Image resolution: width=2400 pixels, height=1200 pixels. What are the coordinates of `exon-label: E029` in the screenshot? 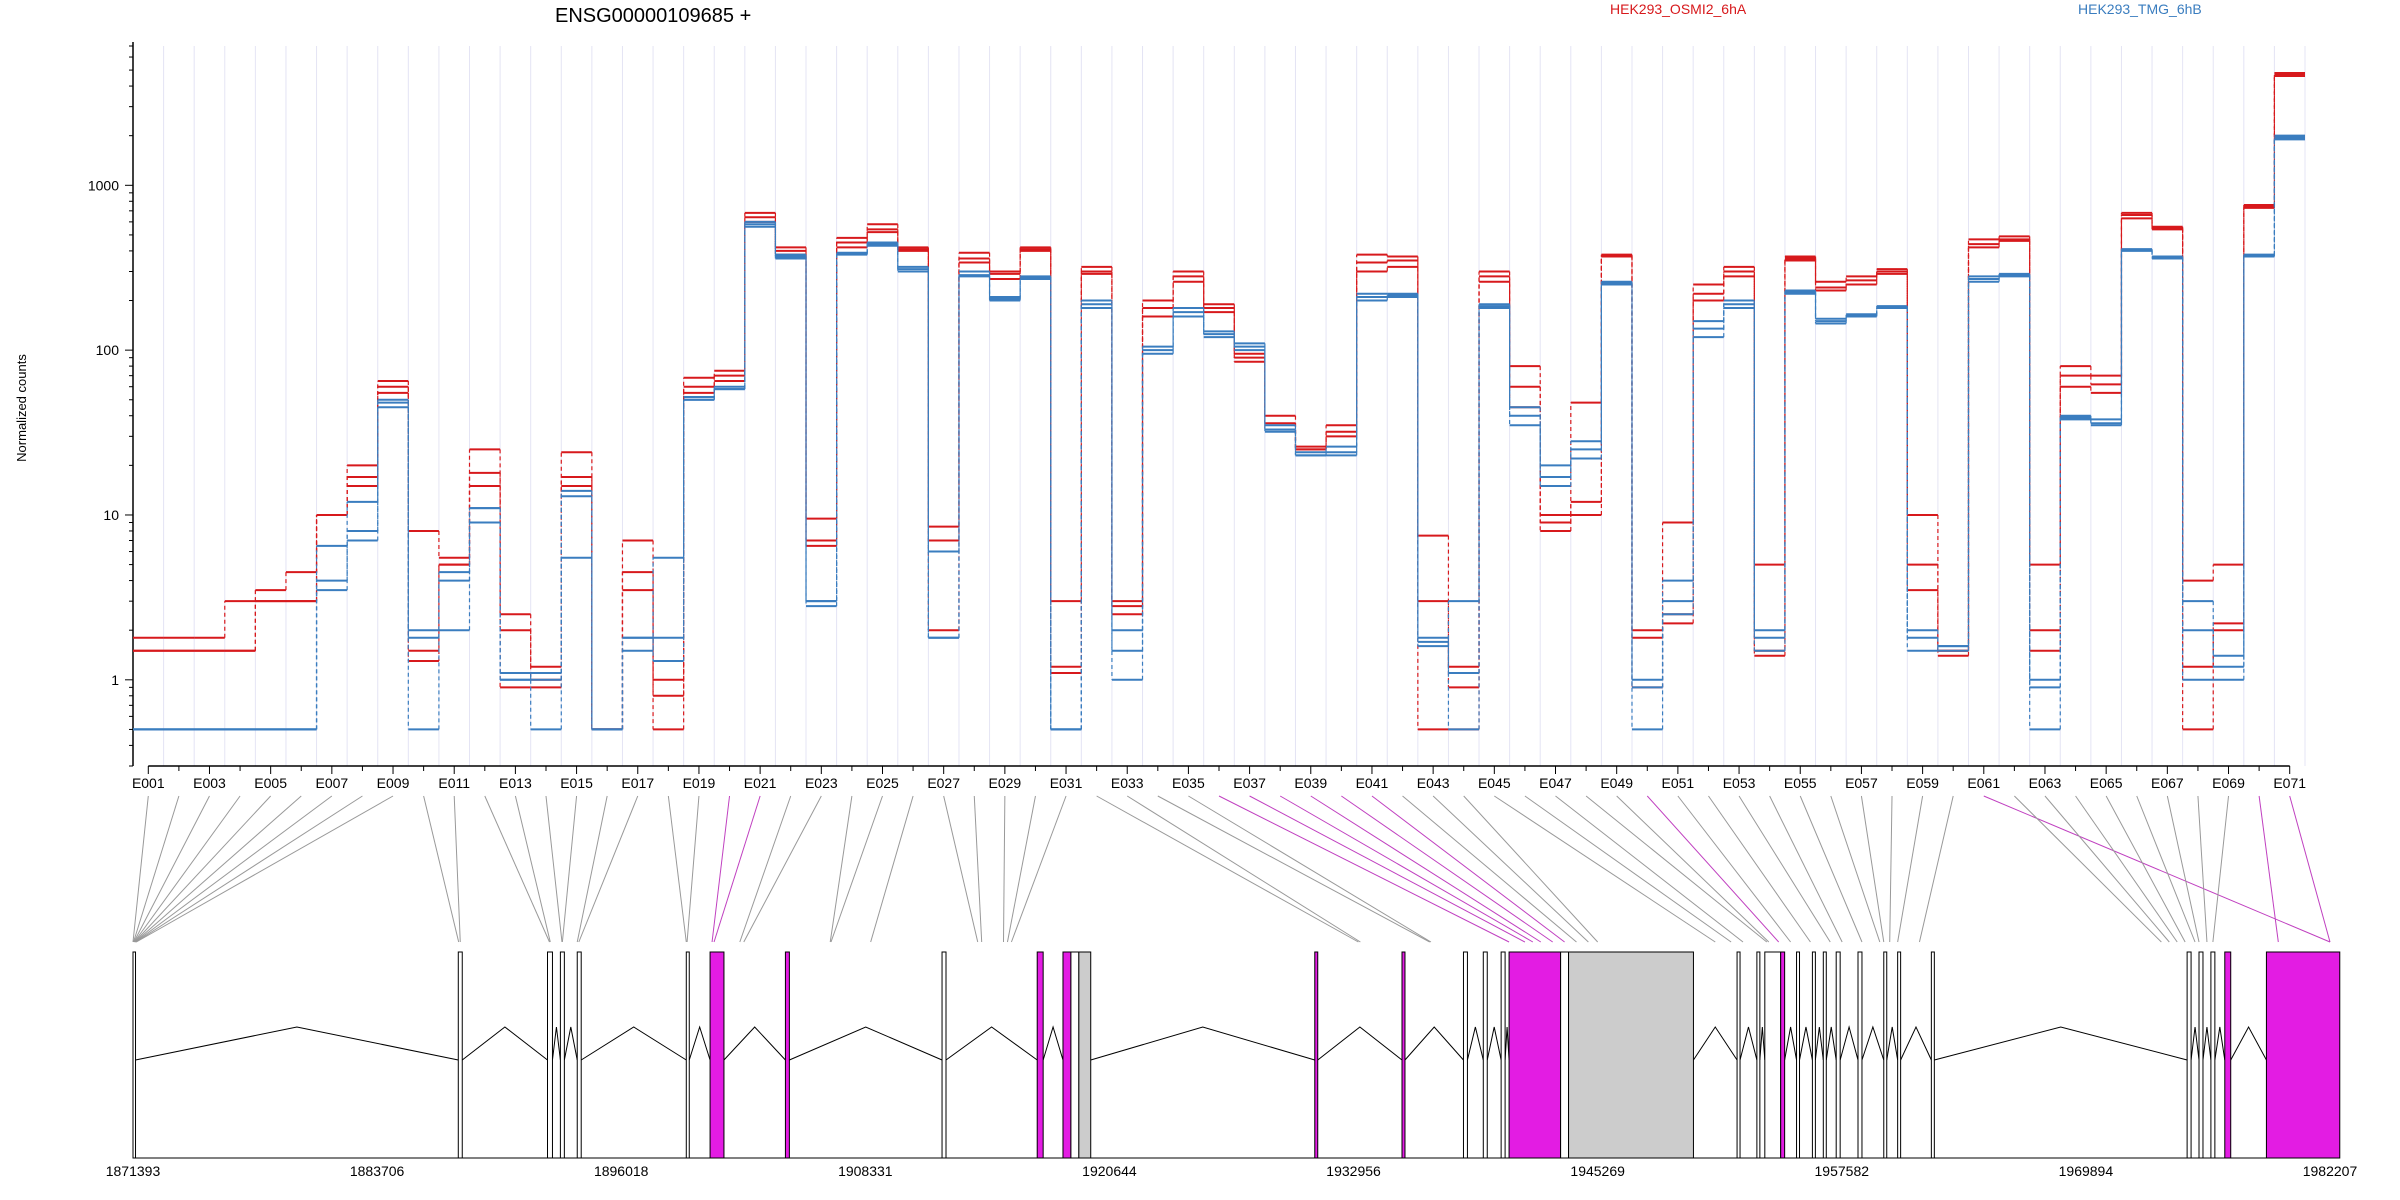 It's located at (1005, 783).